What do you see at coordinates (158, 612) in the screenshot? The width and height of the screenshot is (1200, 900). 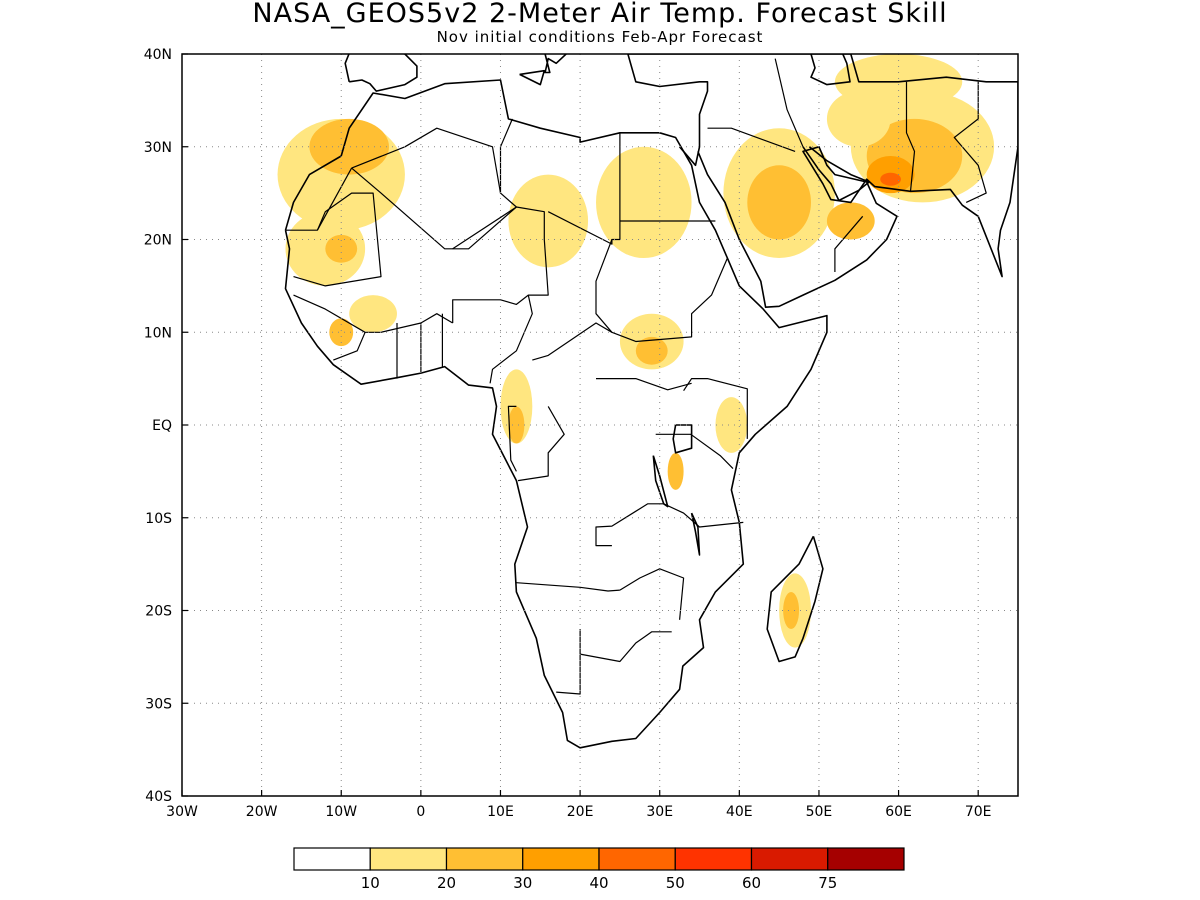 I see `y-tick-label: 20S` at bounding box center [158, 612].